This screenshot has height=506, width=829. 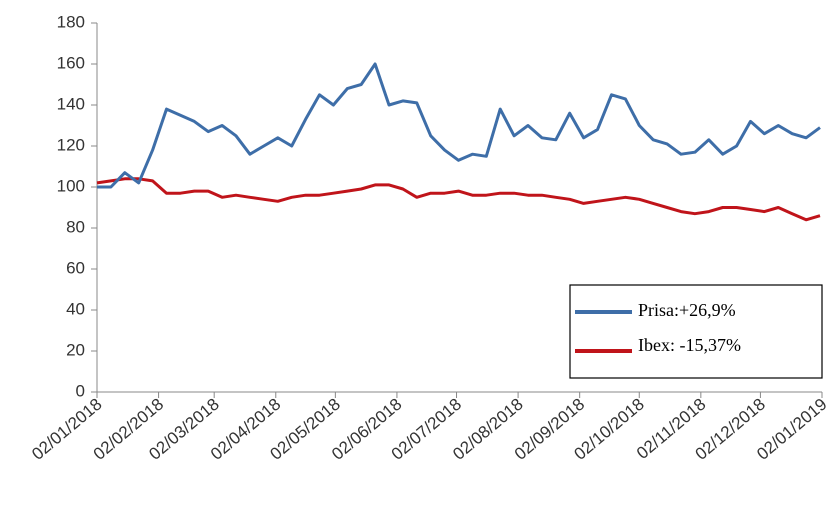 I want to click on y-tick-label: 0, so click(x=80, y=390).